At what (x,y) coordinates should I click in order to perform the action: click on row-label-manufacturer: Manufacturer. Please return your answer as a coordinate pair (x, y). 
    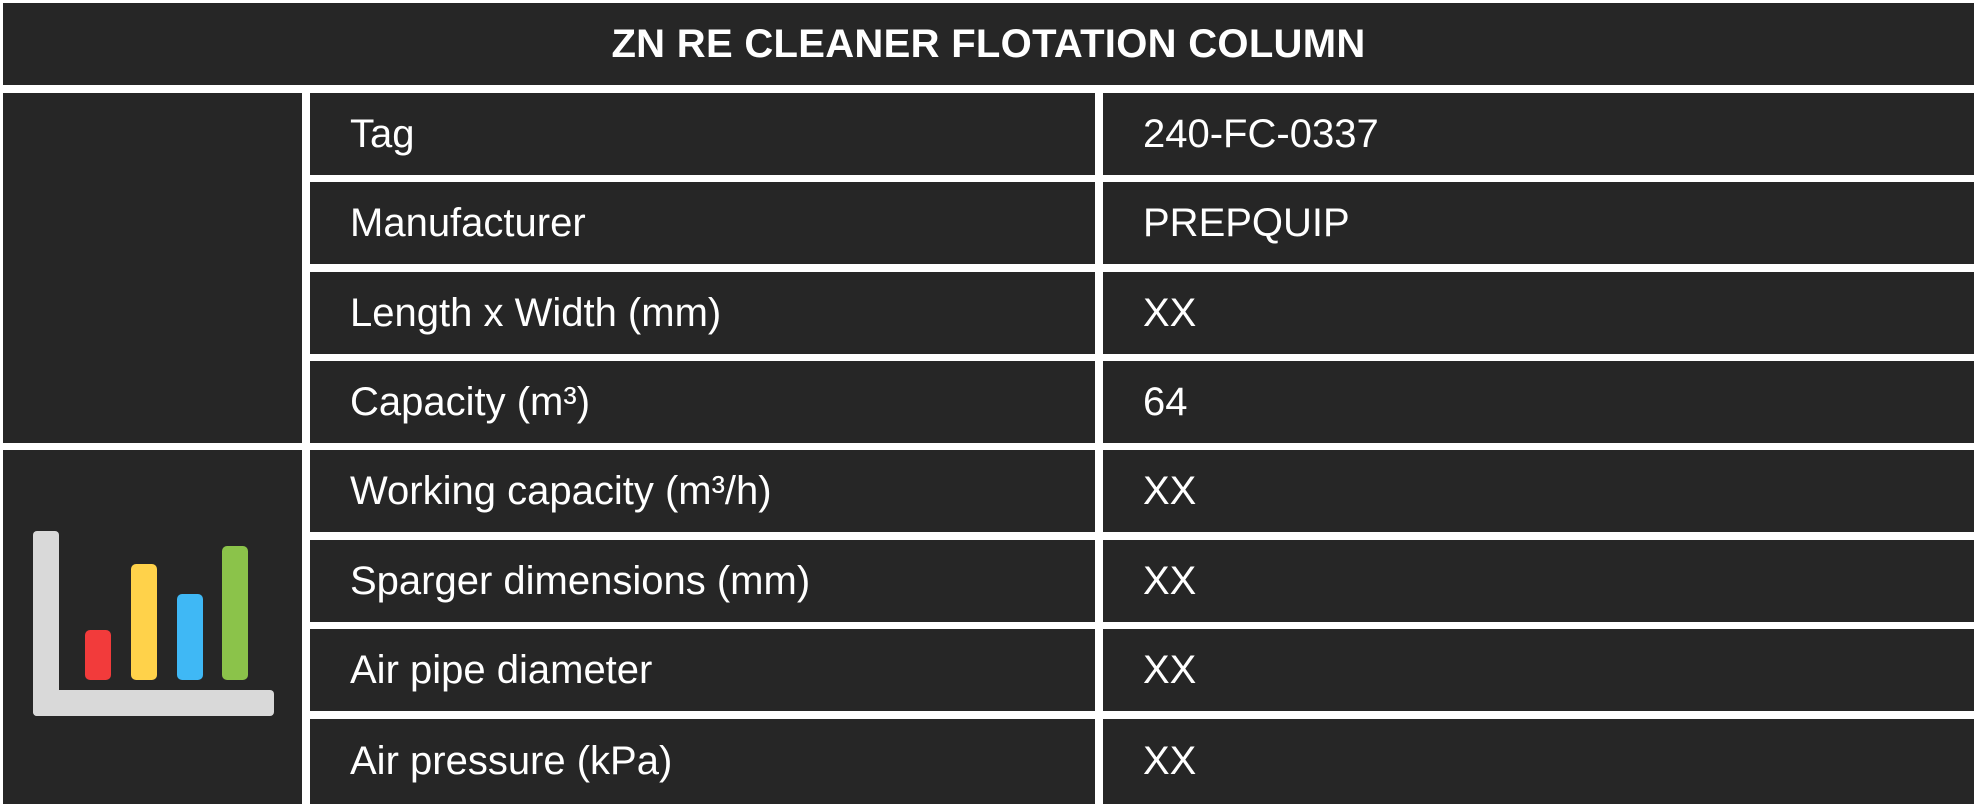
    Looking at the image, I should click on (702, 223).